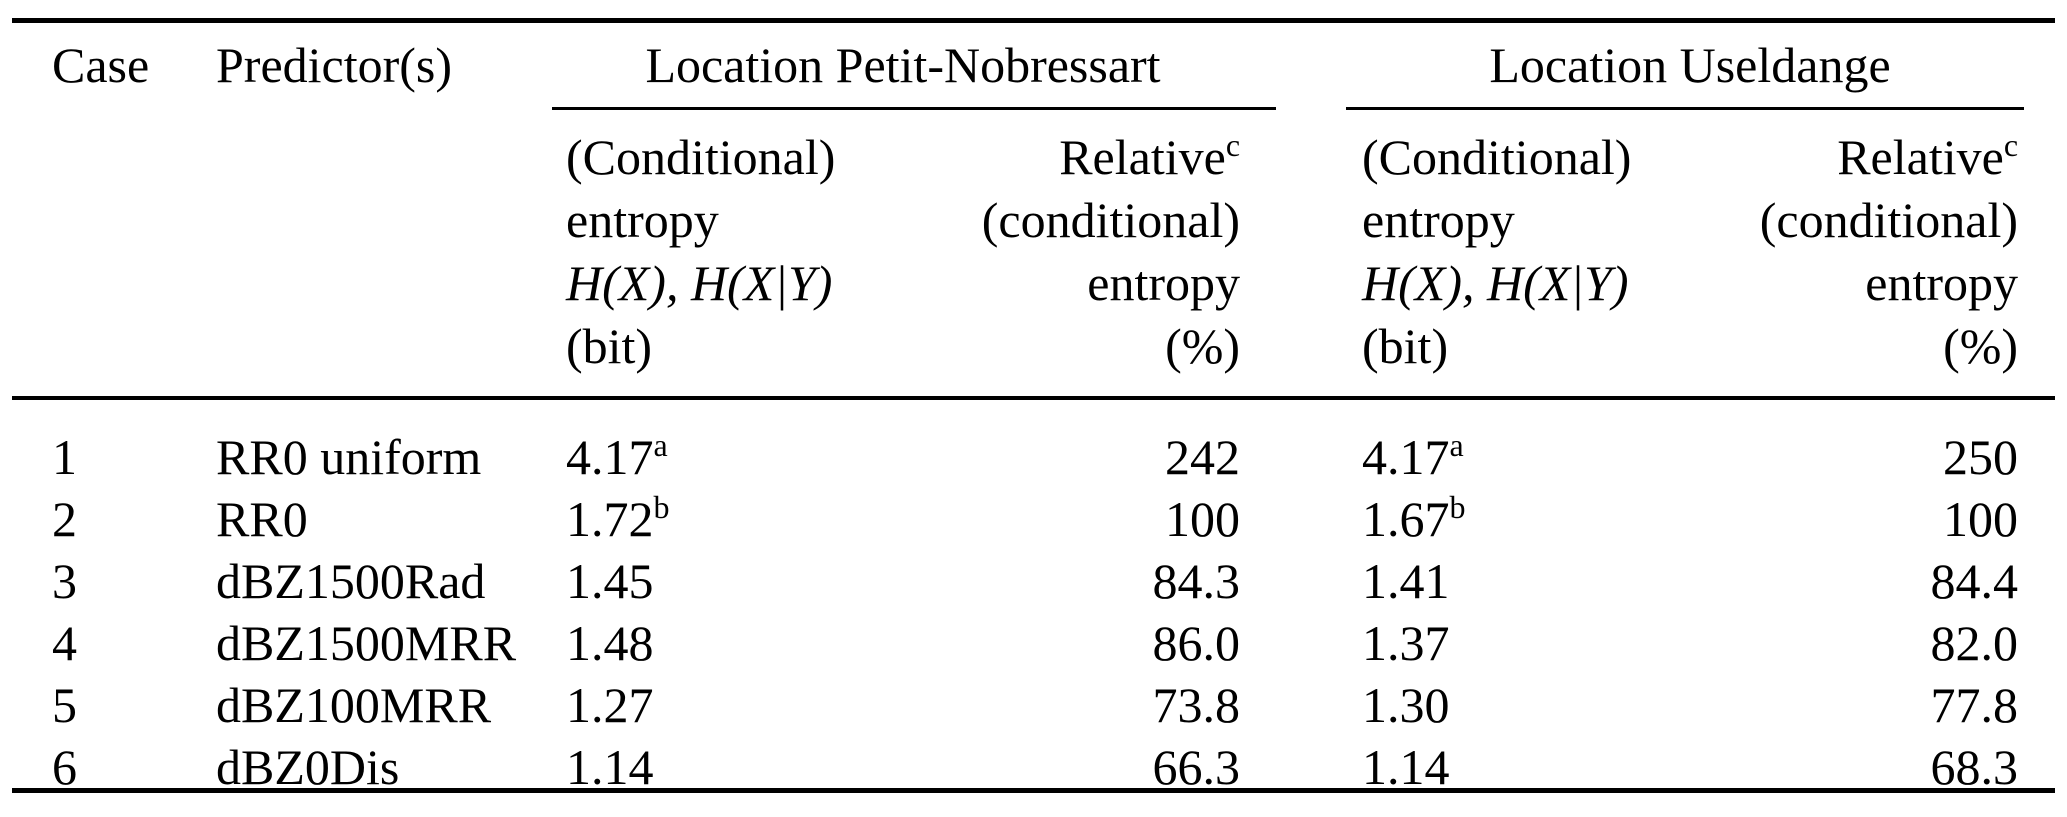 This screenshot has width=2067, height=817. What do you see at coordinates (354, 705) in the screenshot?
I see `predictor-cell: dBZ100MRR` at bounding box center [354, 705].